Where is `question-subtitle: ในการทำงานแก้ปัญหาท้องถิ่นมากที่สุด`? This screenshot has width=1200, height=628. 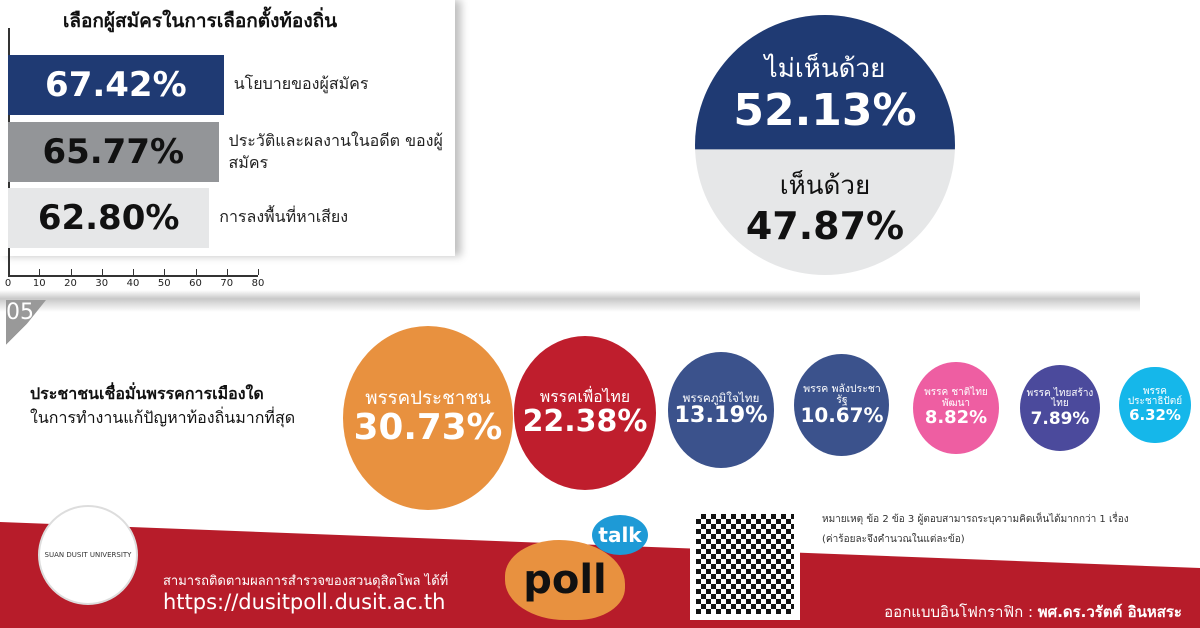 question-subtitle: ในการทำงานแก้ปัญหาท้องถิ่นมากที่สุด is located at coordinates (163, 417).